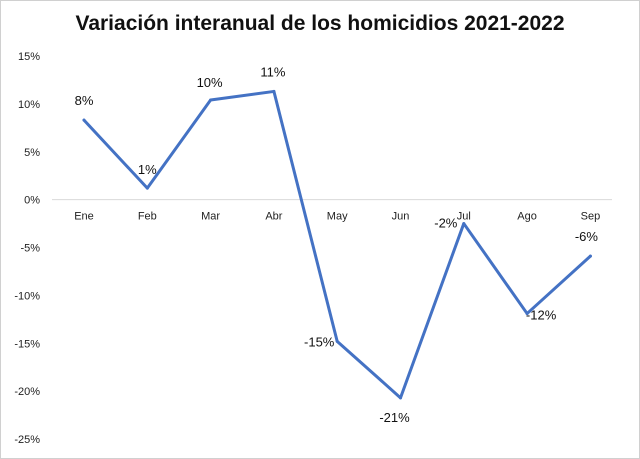 This screenshot has height=459, width=640. What do you see at coordinates (210, 217) in the screenshot?
I see `x-tick-label: Mar` at bounding box center [210, 217].